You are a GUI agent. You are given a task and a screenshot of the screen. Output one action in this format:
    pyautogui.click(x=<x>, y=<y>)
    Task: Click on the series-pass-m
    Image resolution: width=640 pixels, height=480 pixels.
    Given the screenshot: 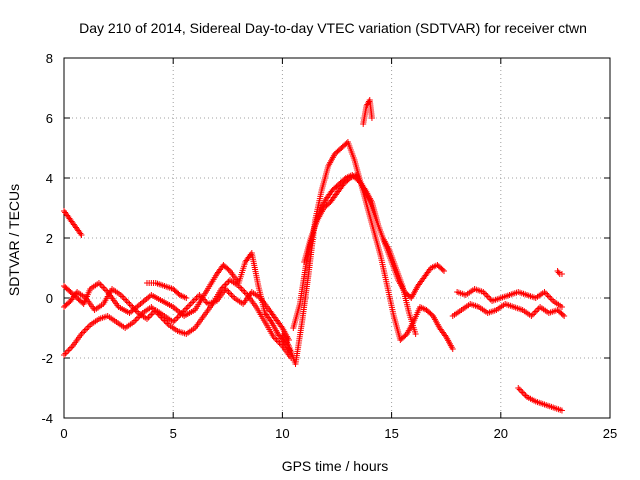 What is the action you would take?
    pyautogui.click(x=559, y=272)
    